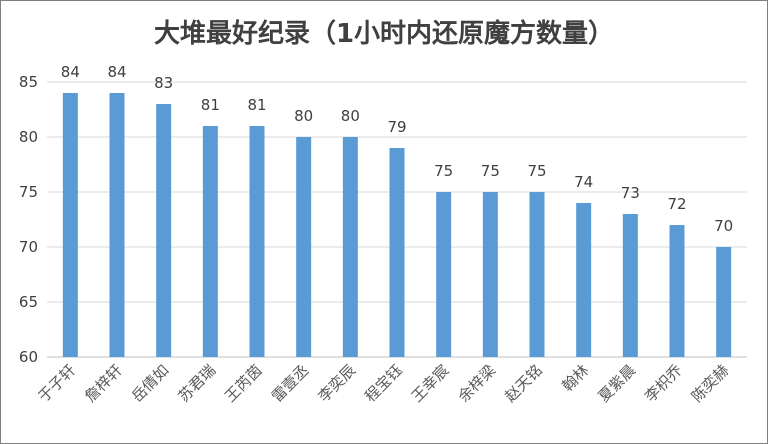 The image size is (768, 444). I want to click on x-category-label: 余梓梁, so click(477, 383).